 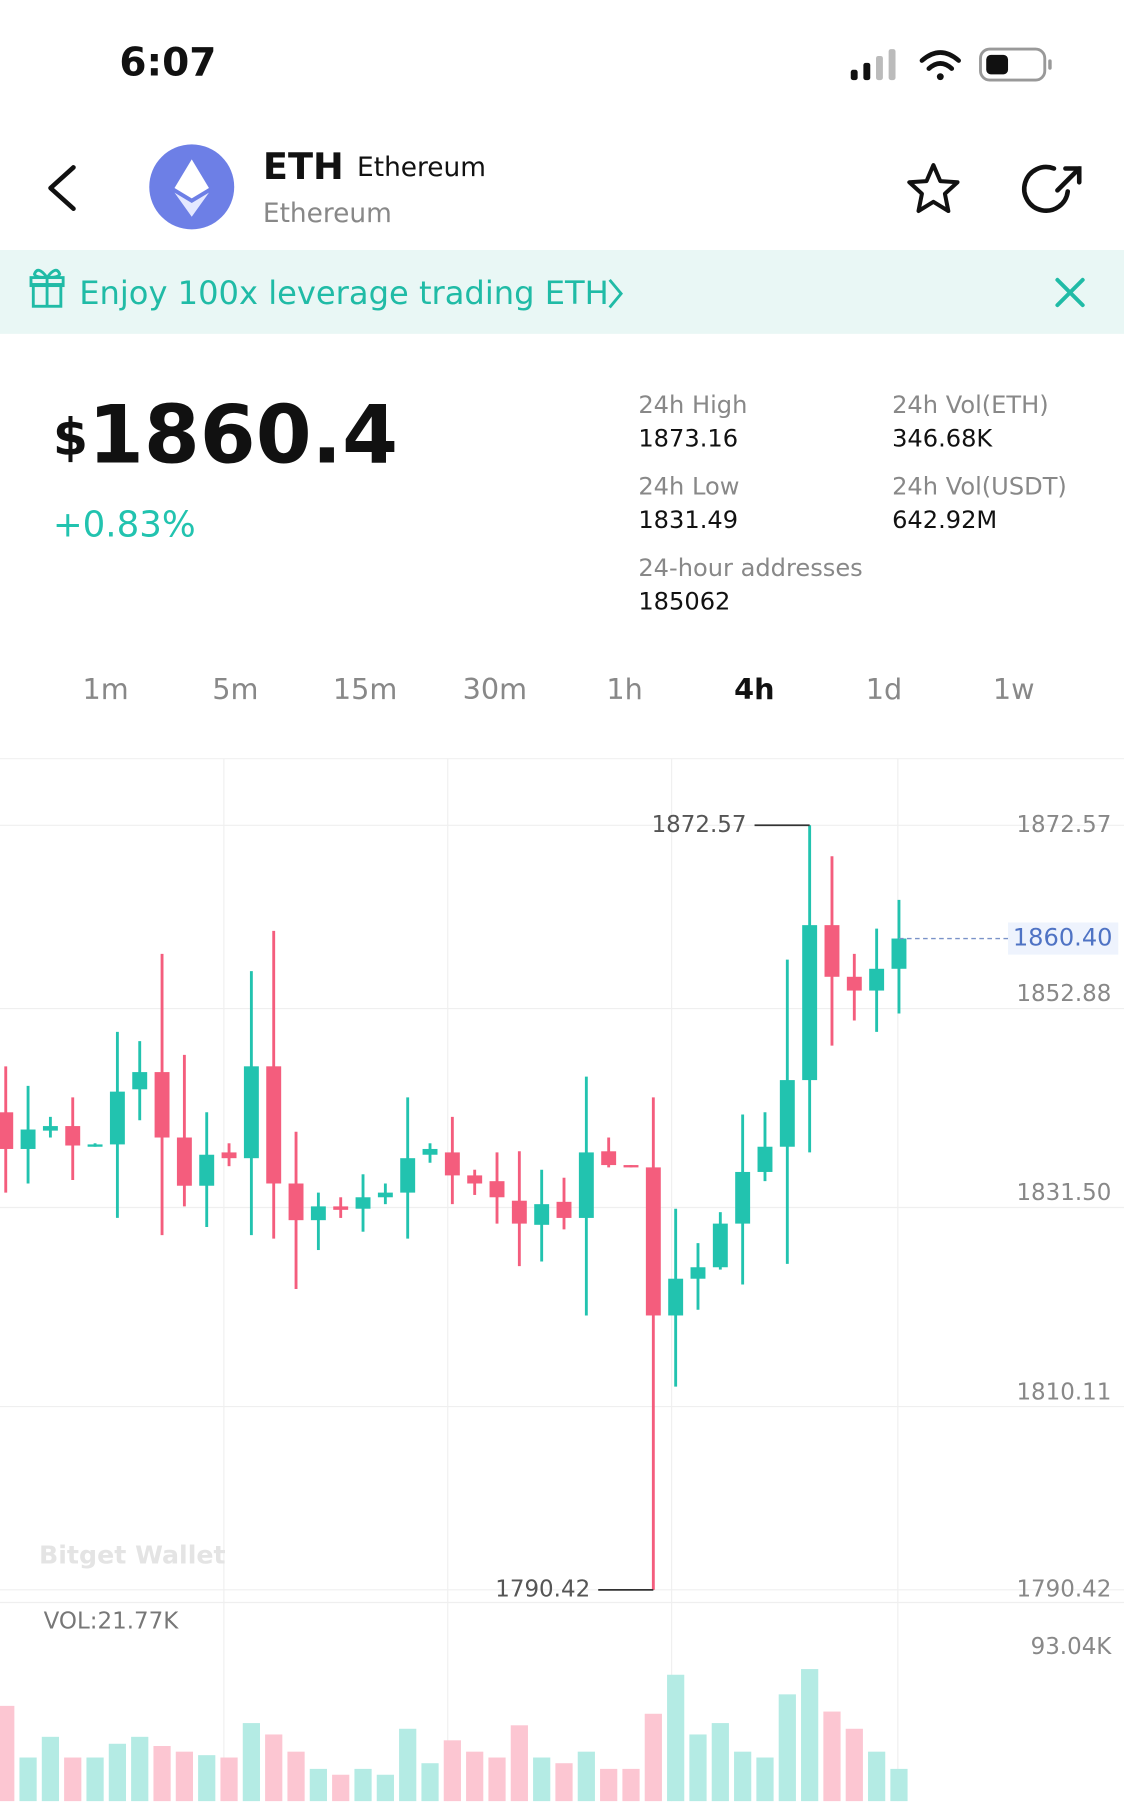 I want to click on interval-tab: 1m, so click(x=106, y=689).